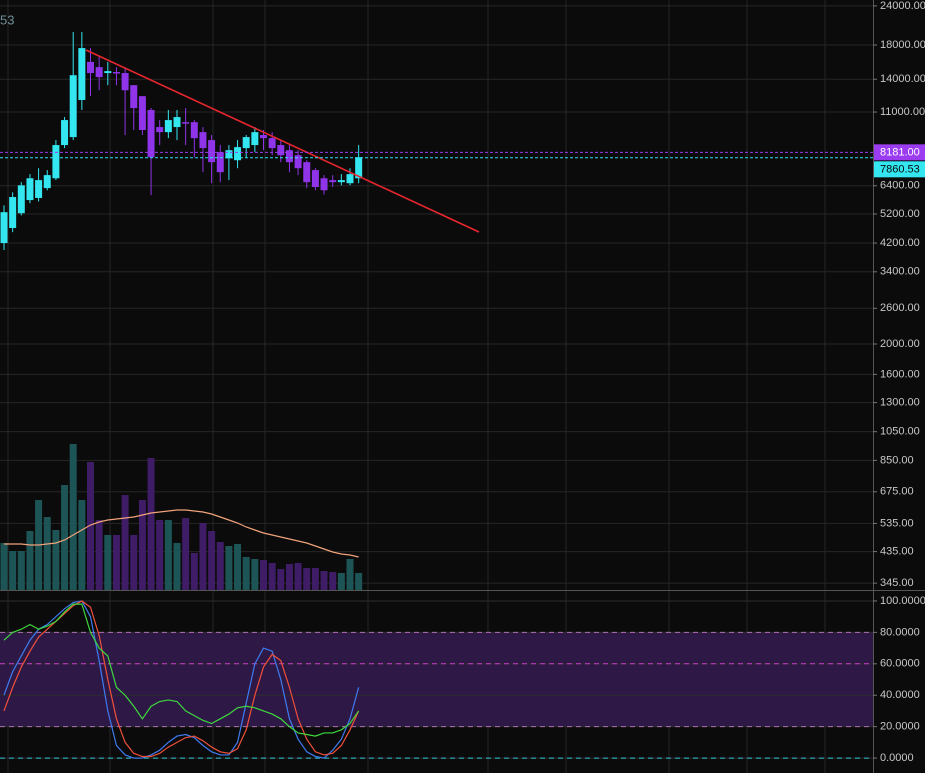  Describe the element at coordinates (897, 460) in the screenshot. I see `y-tick-label: 850.00` at that location.